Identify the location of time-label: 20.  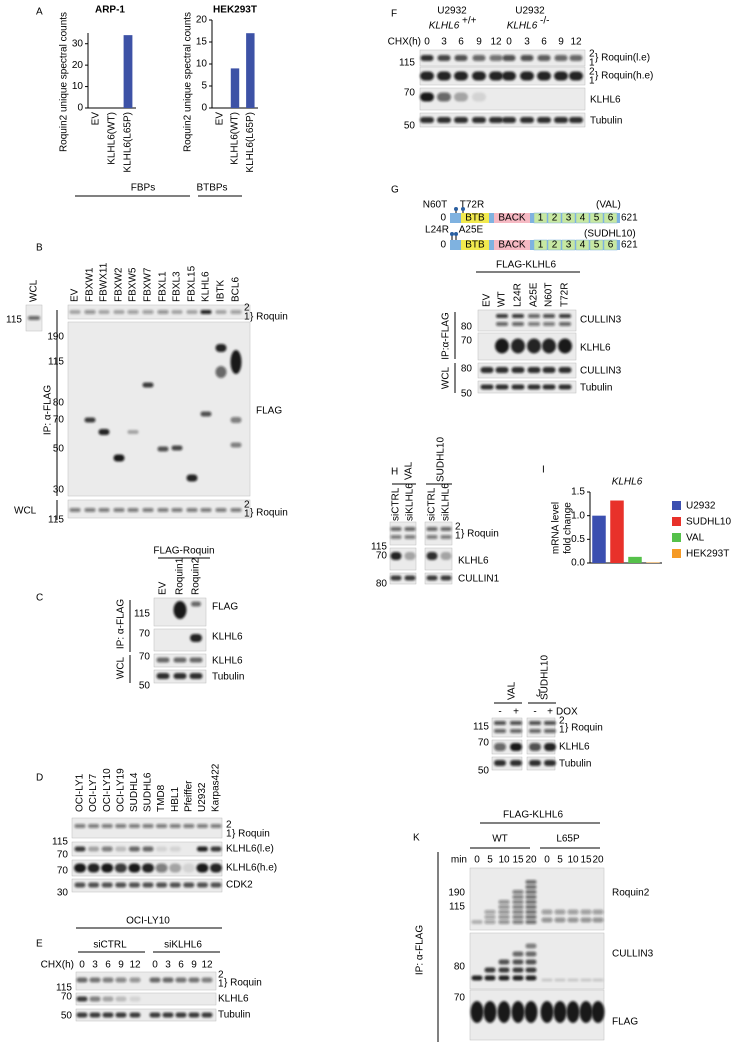
(531, 860).